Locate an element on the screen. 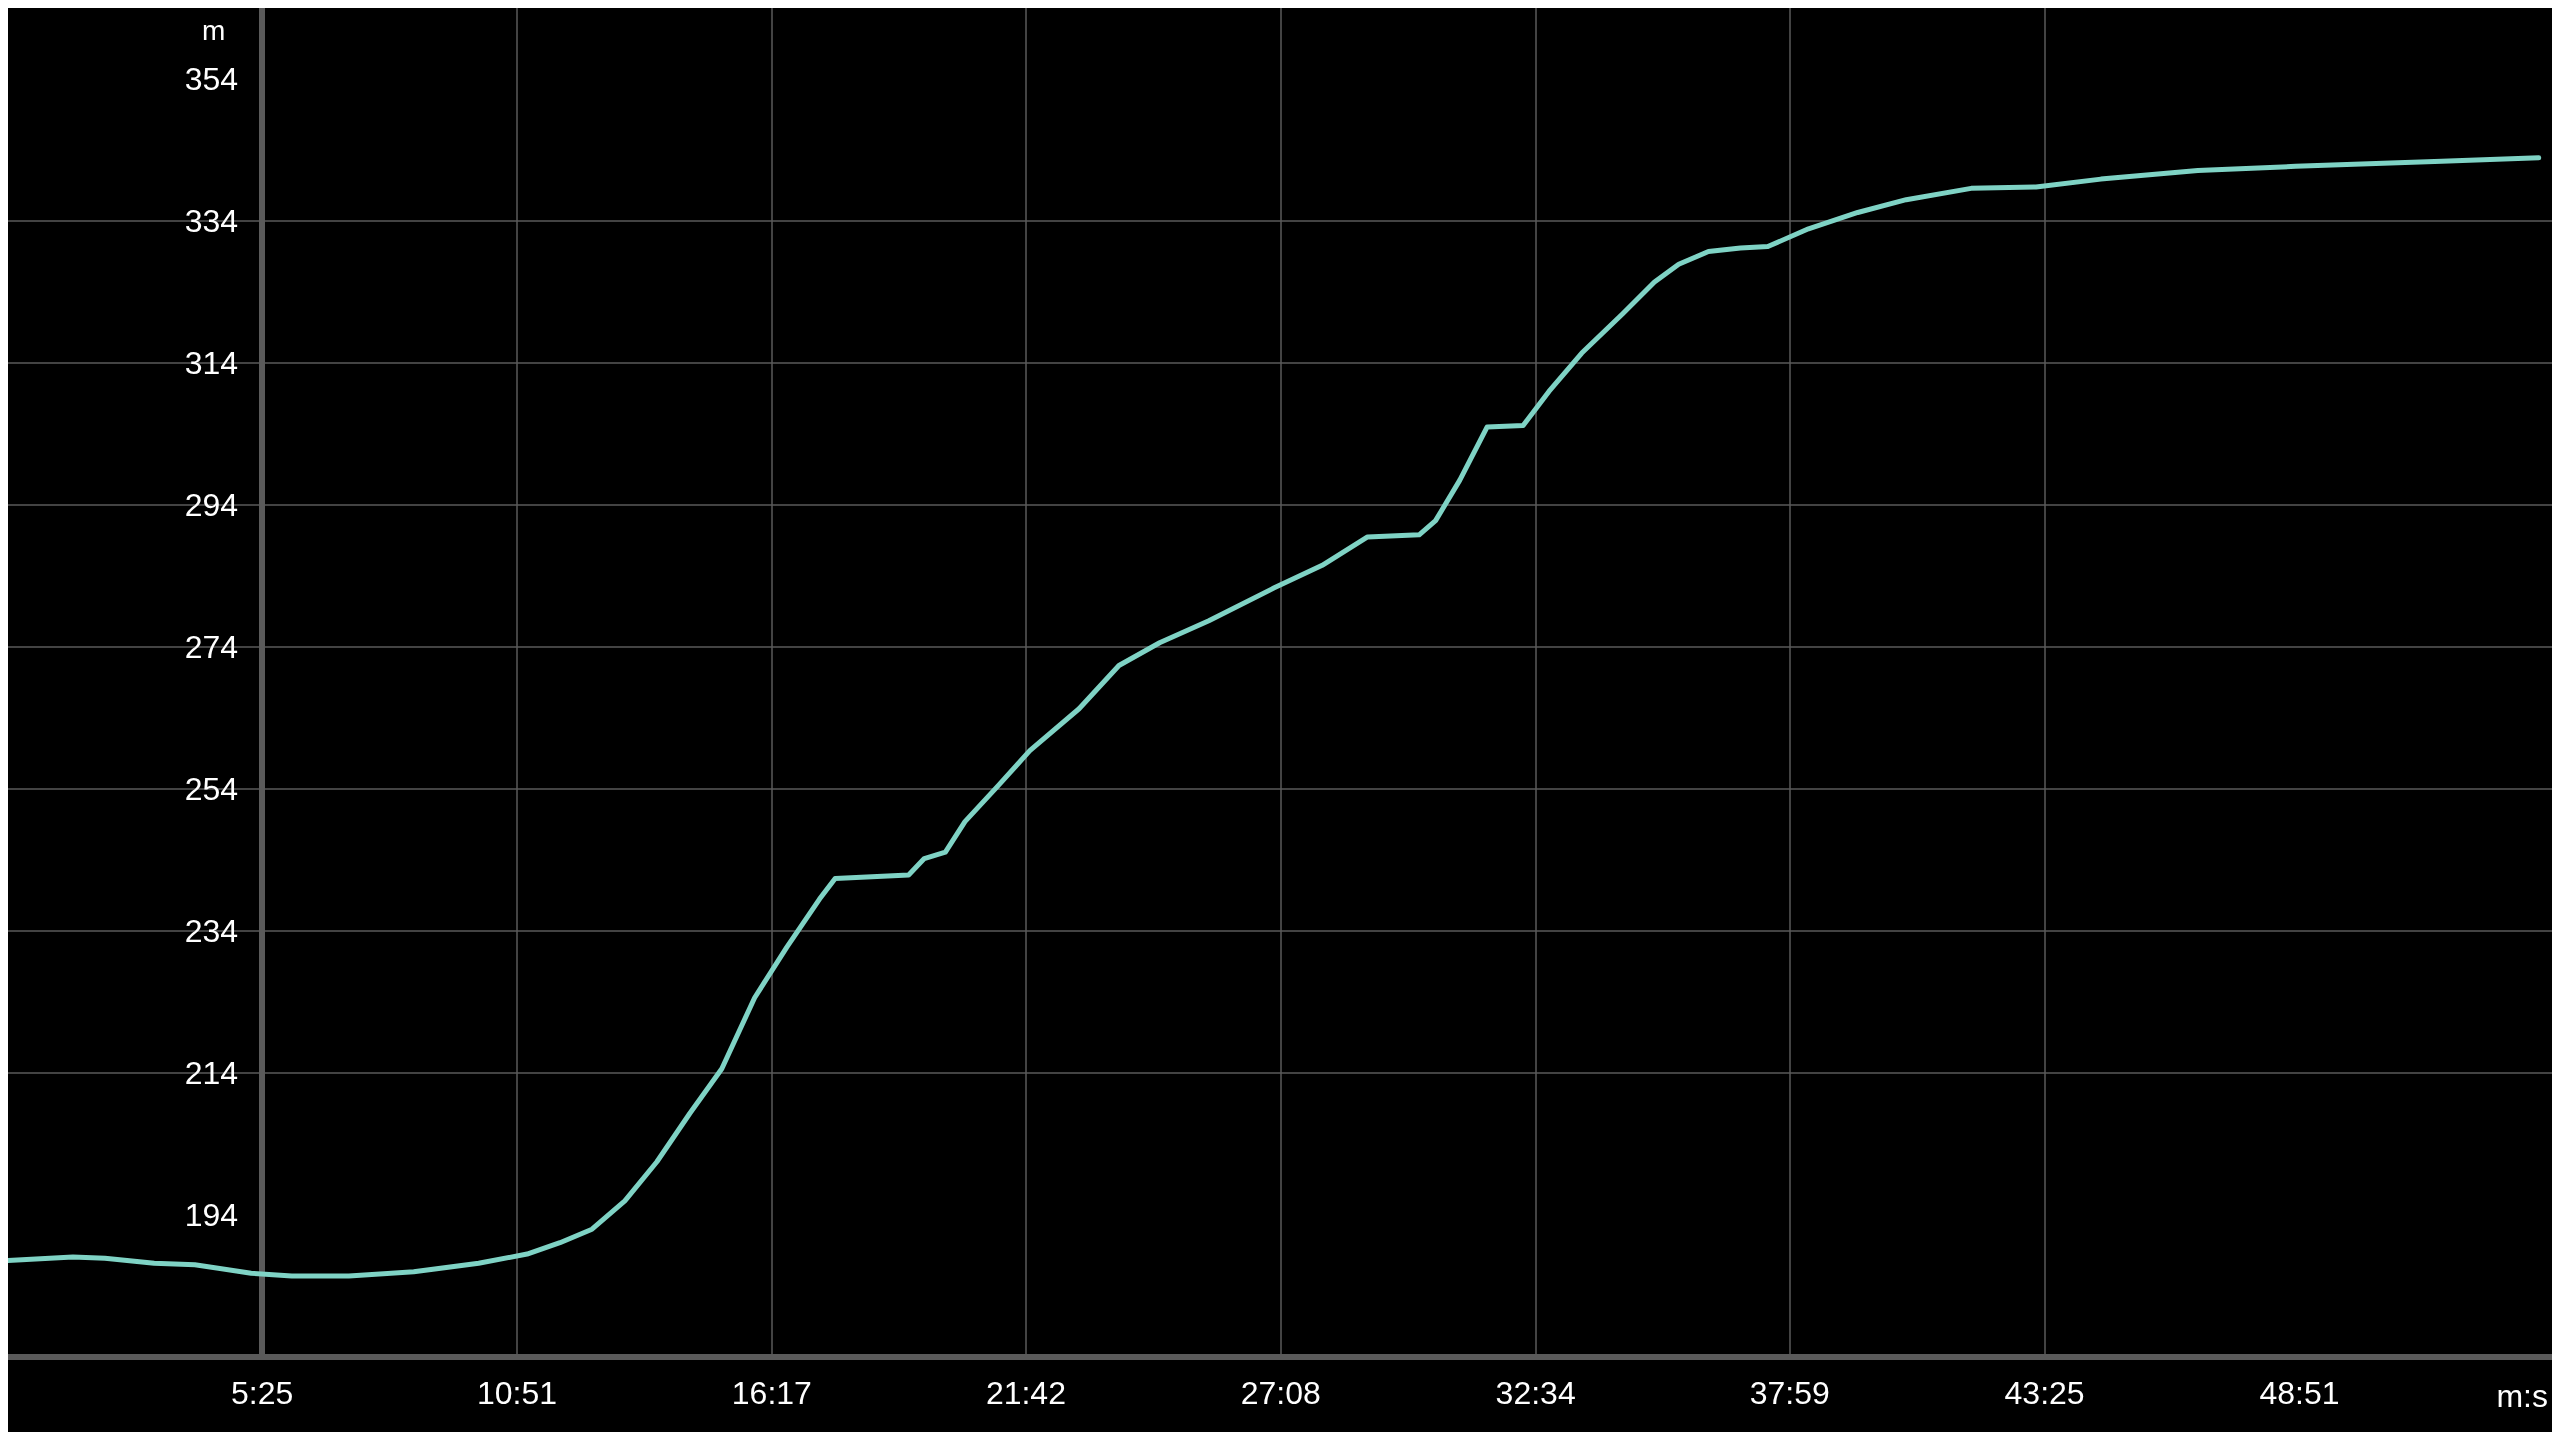 The image size is (2560, 1440). y-tick-label: 254 is located at coordinates (211, 789).